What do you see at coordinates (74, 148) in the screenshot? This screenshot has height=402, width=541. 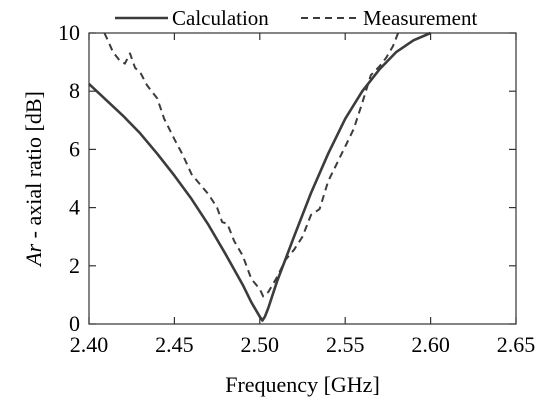 I see `y-tick-label: 6` at bounding box center [74, 148].